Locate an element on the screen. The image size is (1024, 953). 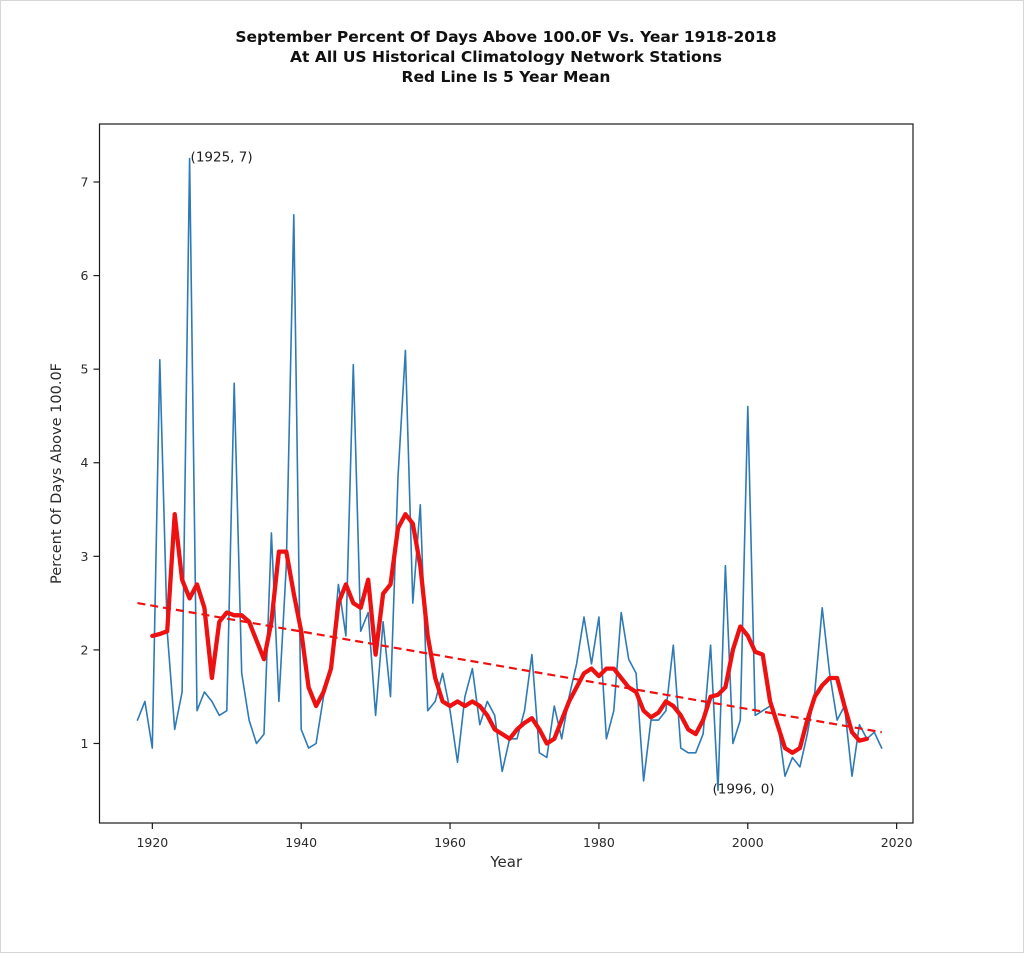
y-tick-label: 3 is located at coordinates (85, 556).